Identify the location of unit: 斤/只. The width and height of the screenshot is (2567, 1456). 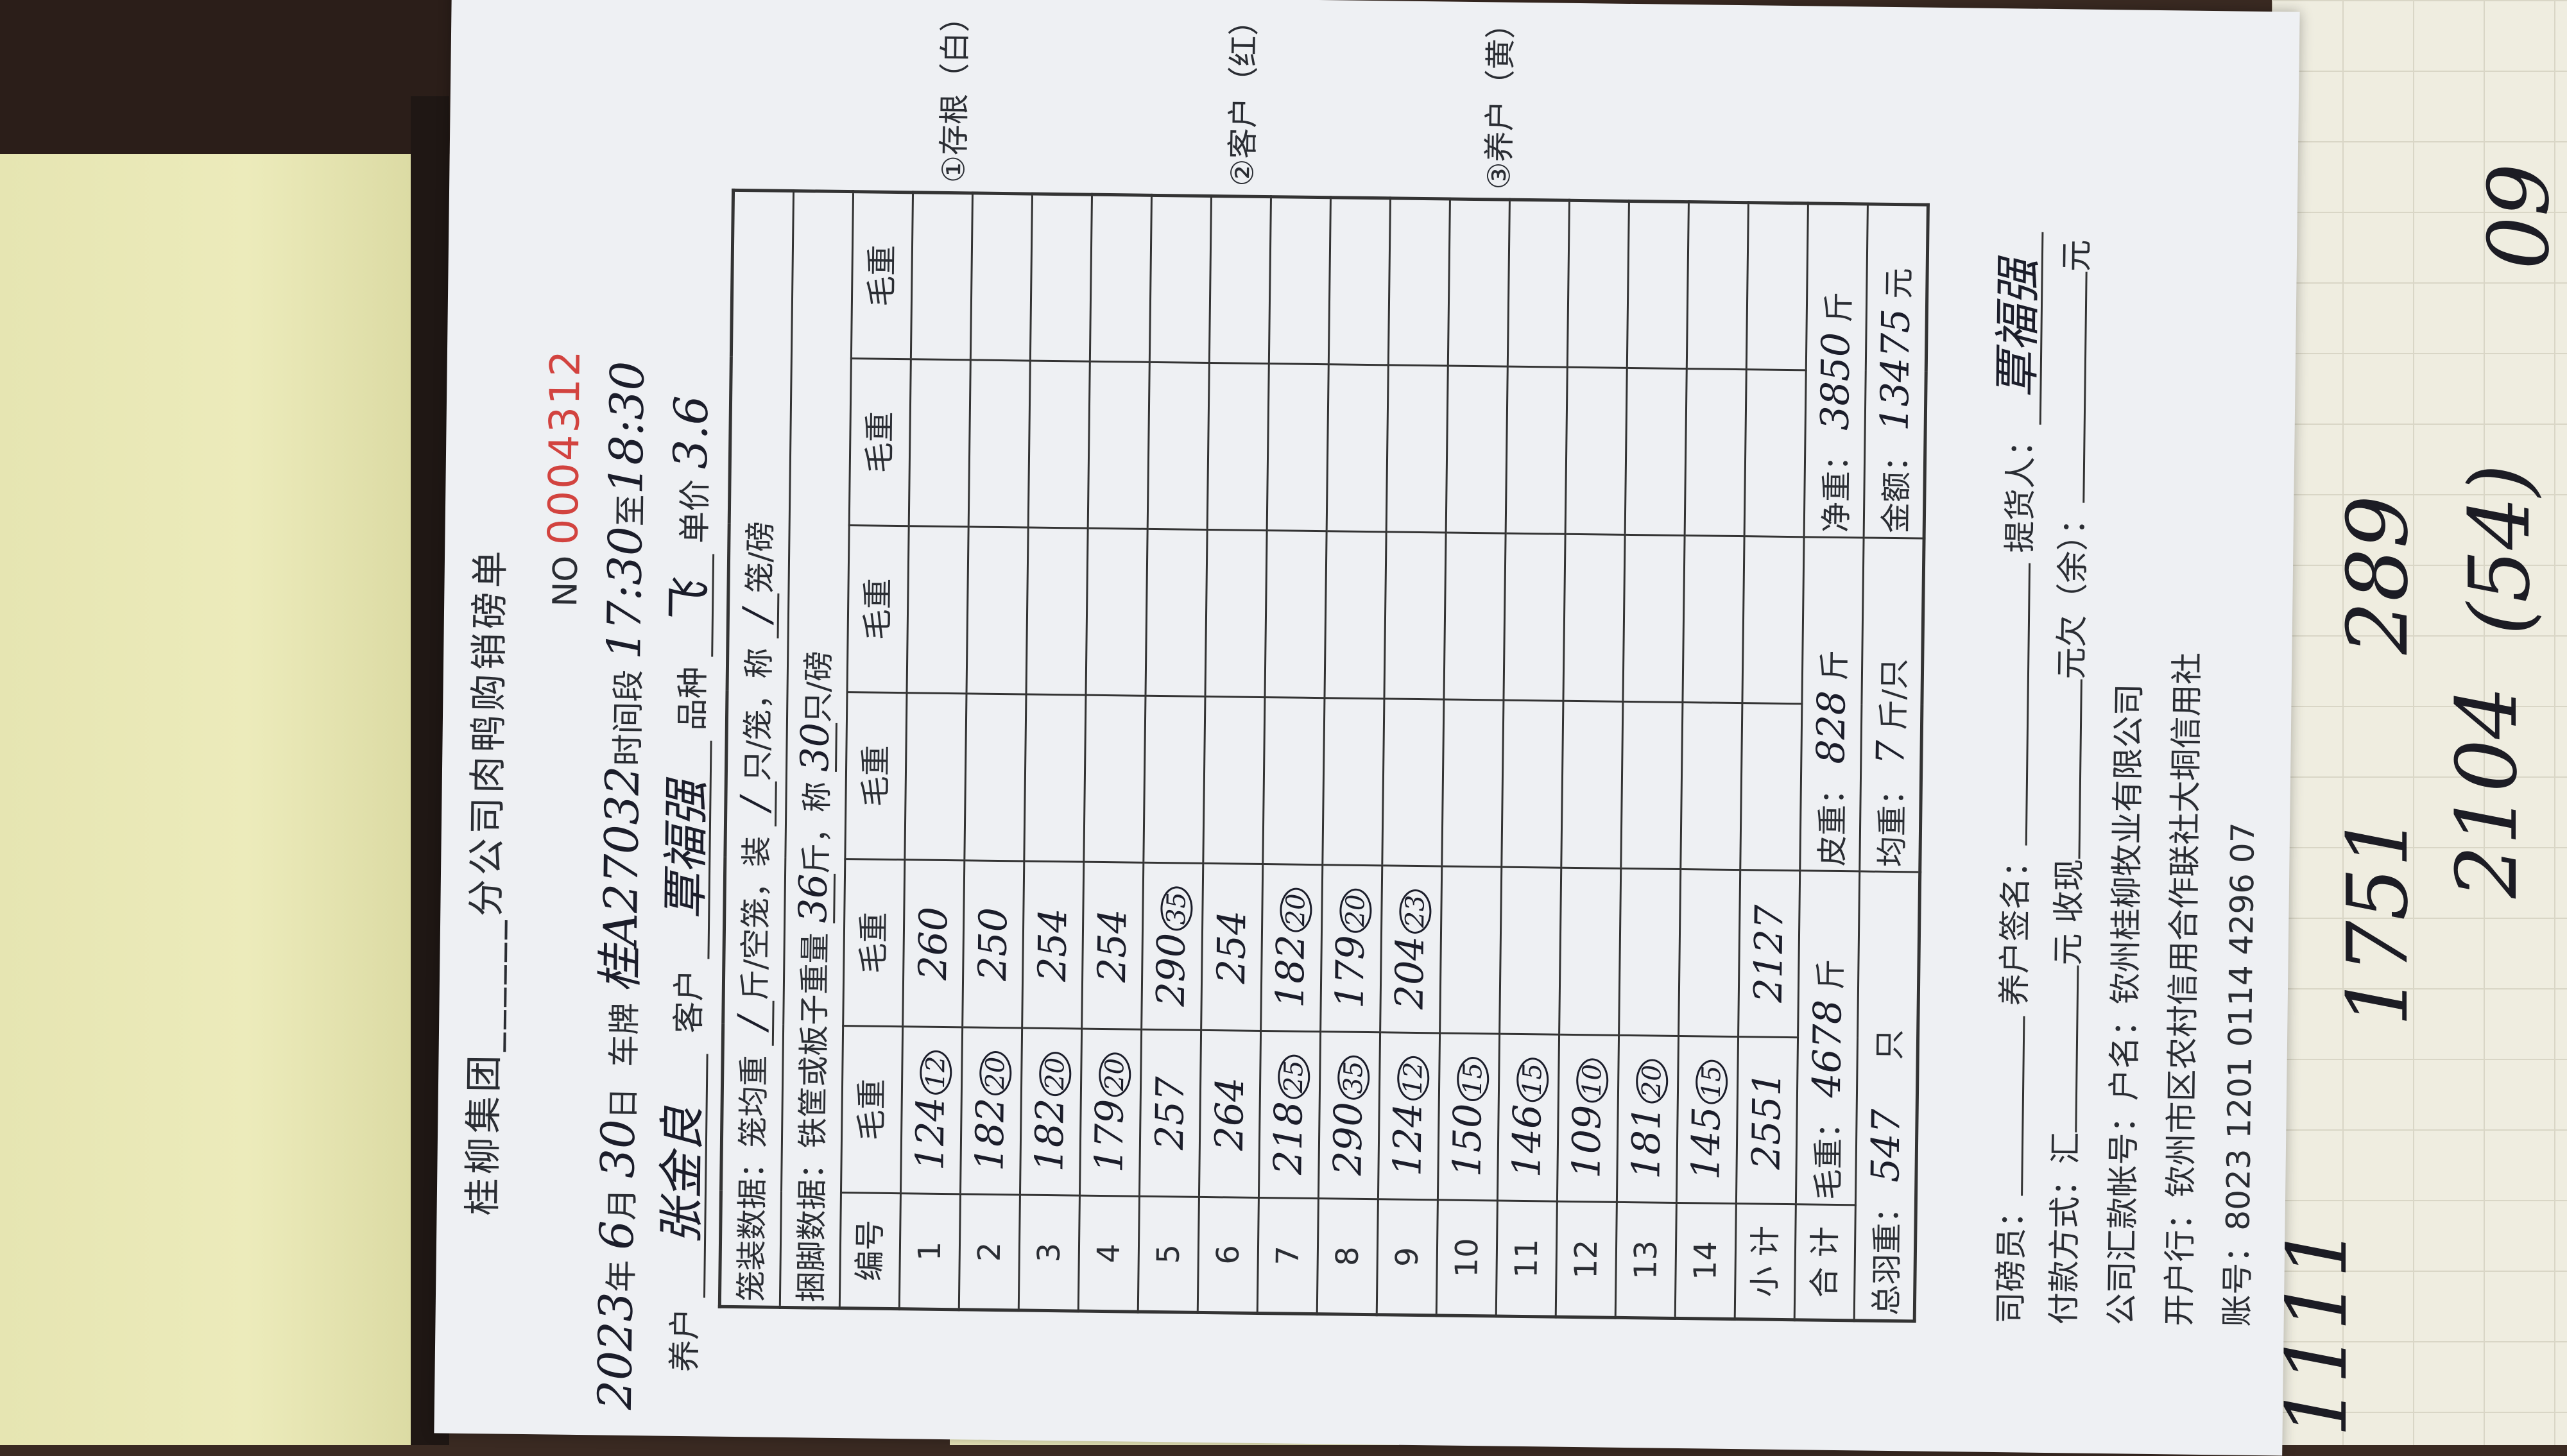
(1893, 694).